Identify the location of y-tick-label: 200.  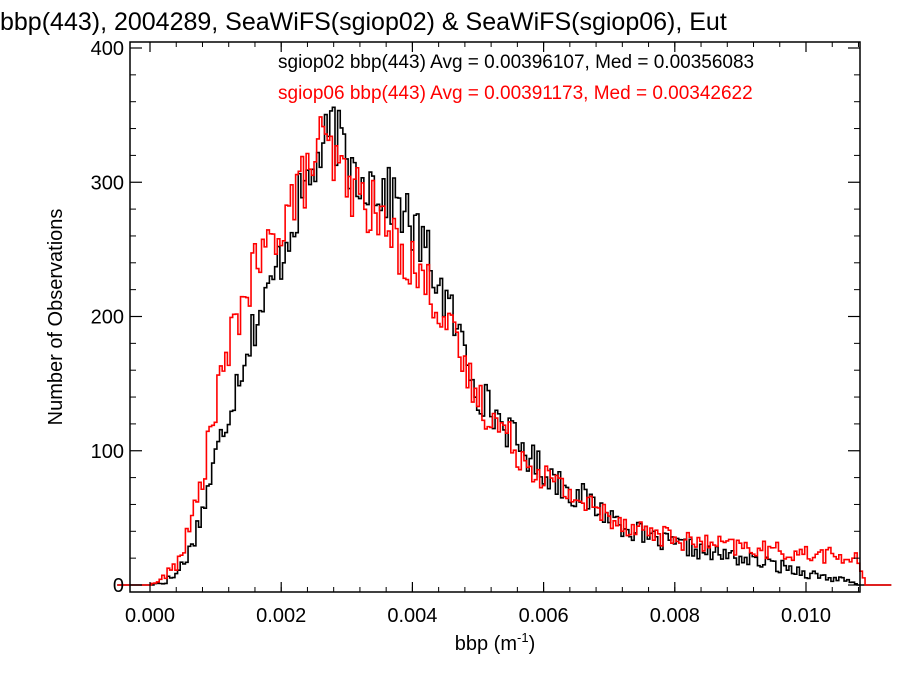
(107, 318).